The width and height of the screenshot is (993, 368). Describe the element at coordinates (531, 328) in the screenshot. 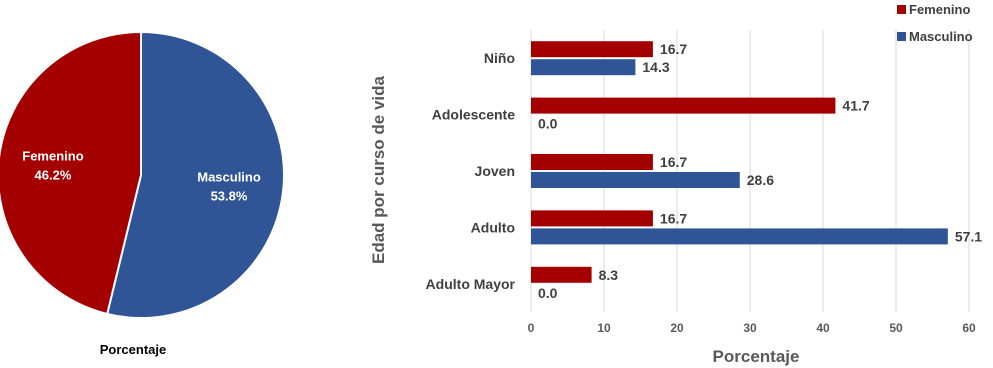

I see `x-tick-label: 0` at that location.